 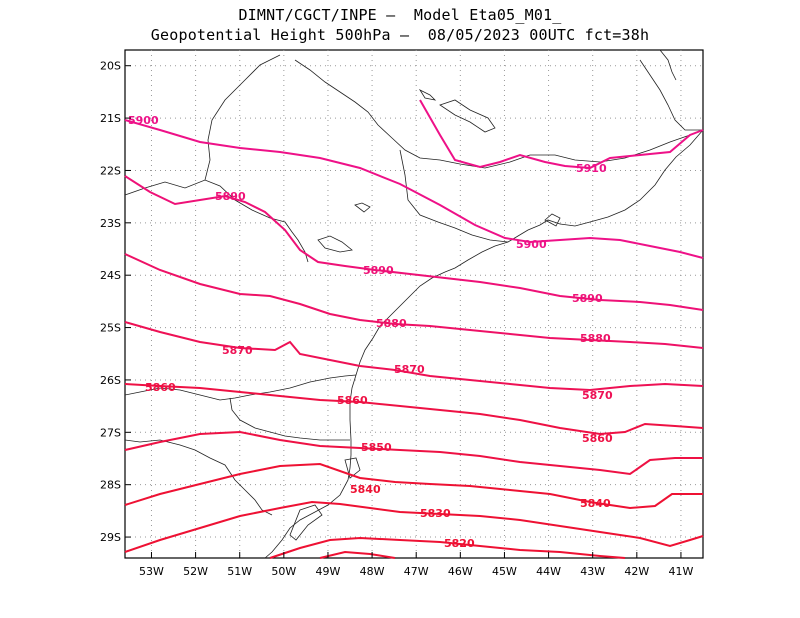 I want to click on lon-tick-label: 46W, so click(x=460, y=571).